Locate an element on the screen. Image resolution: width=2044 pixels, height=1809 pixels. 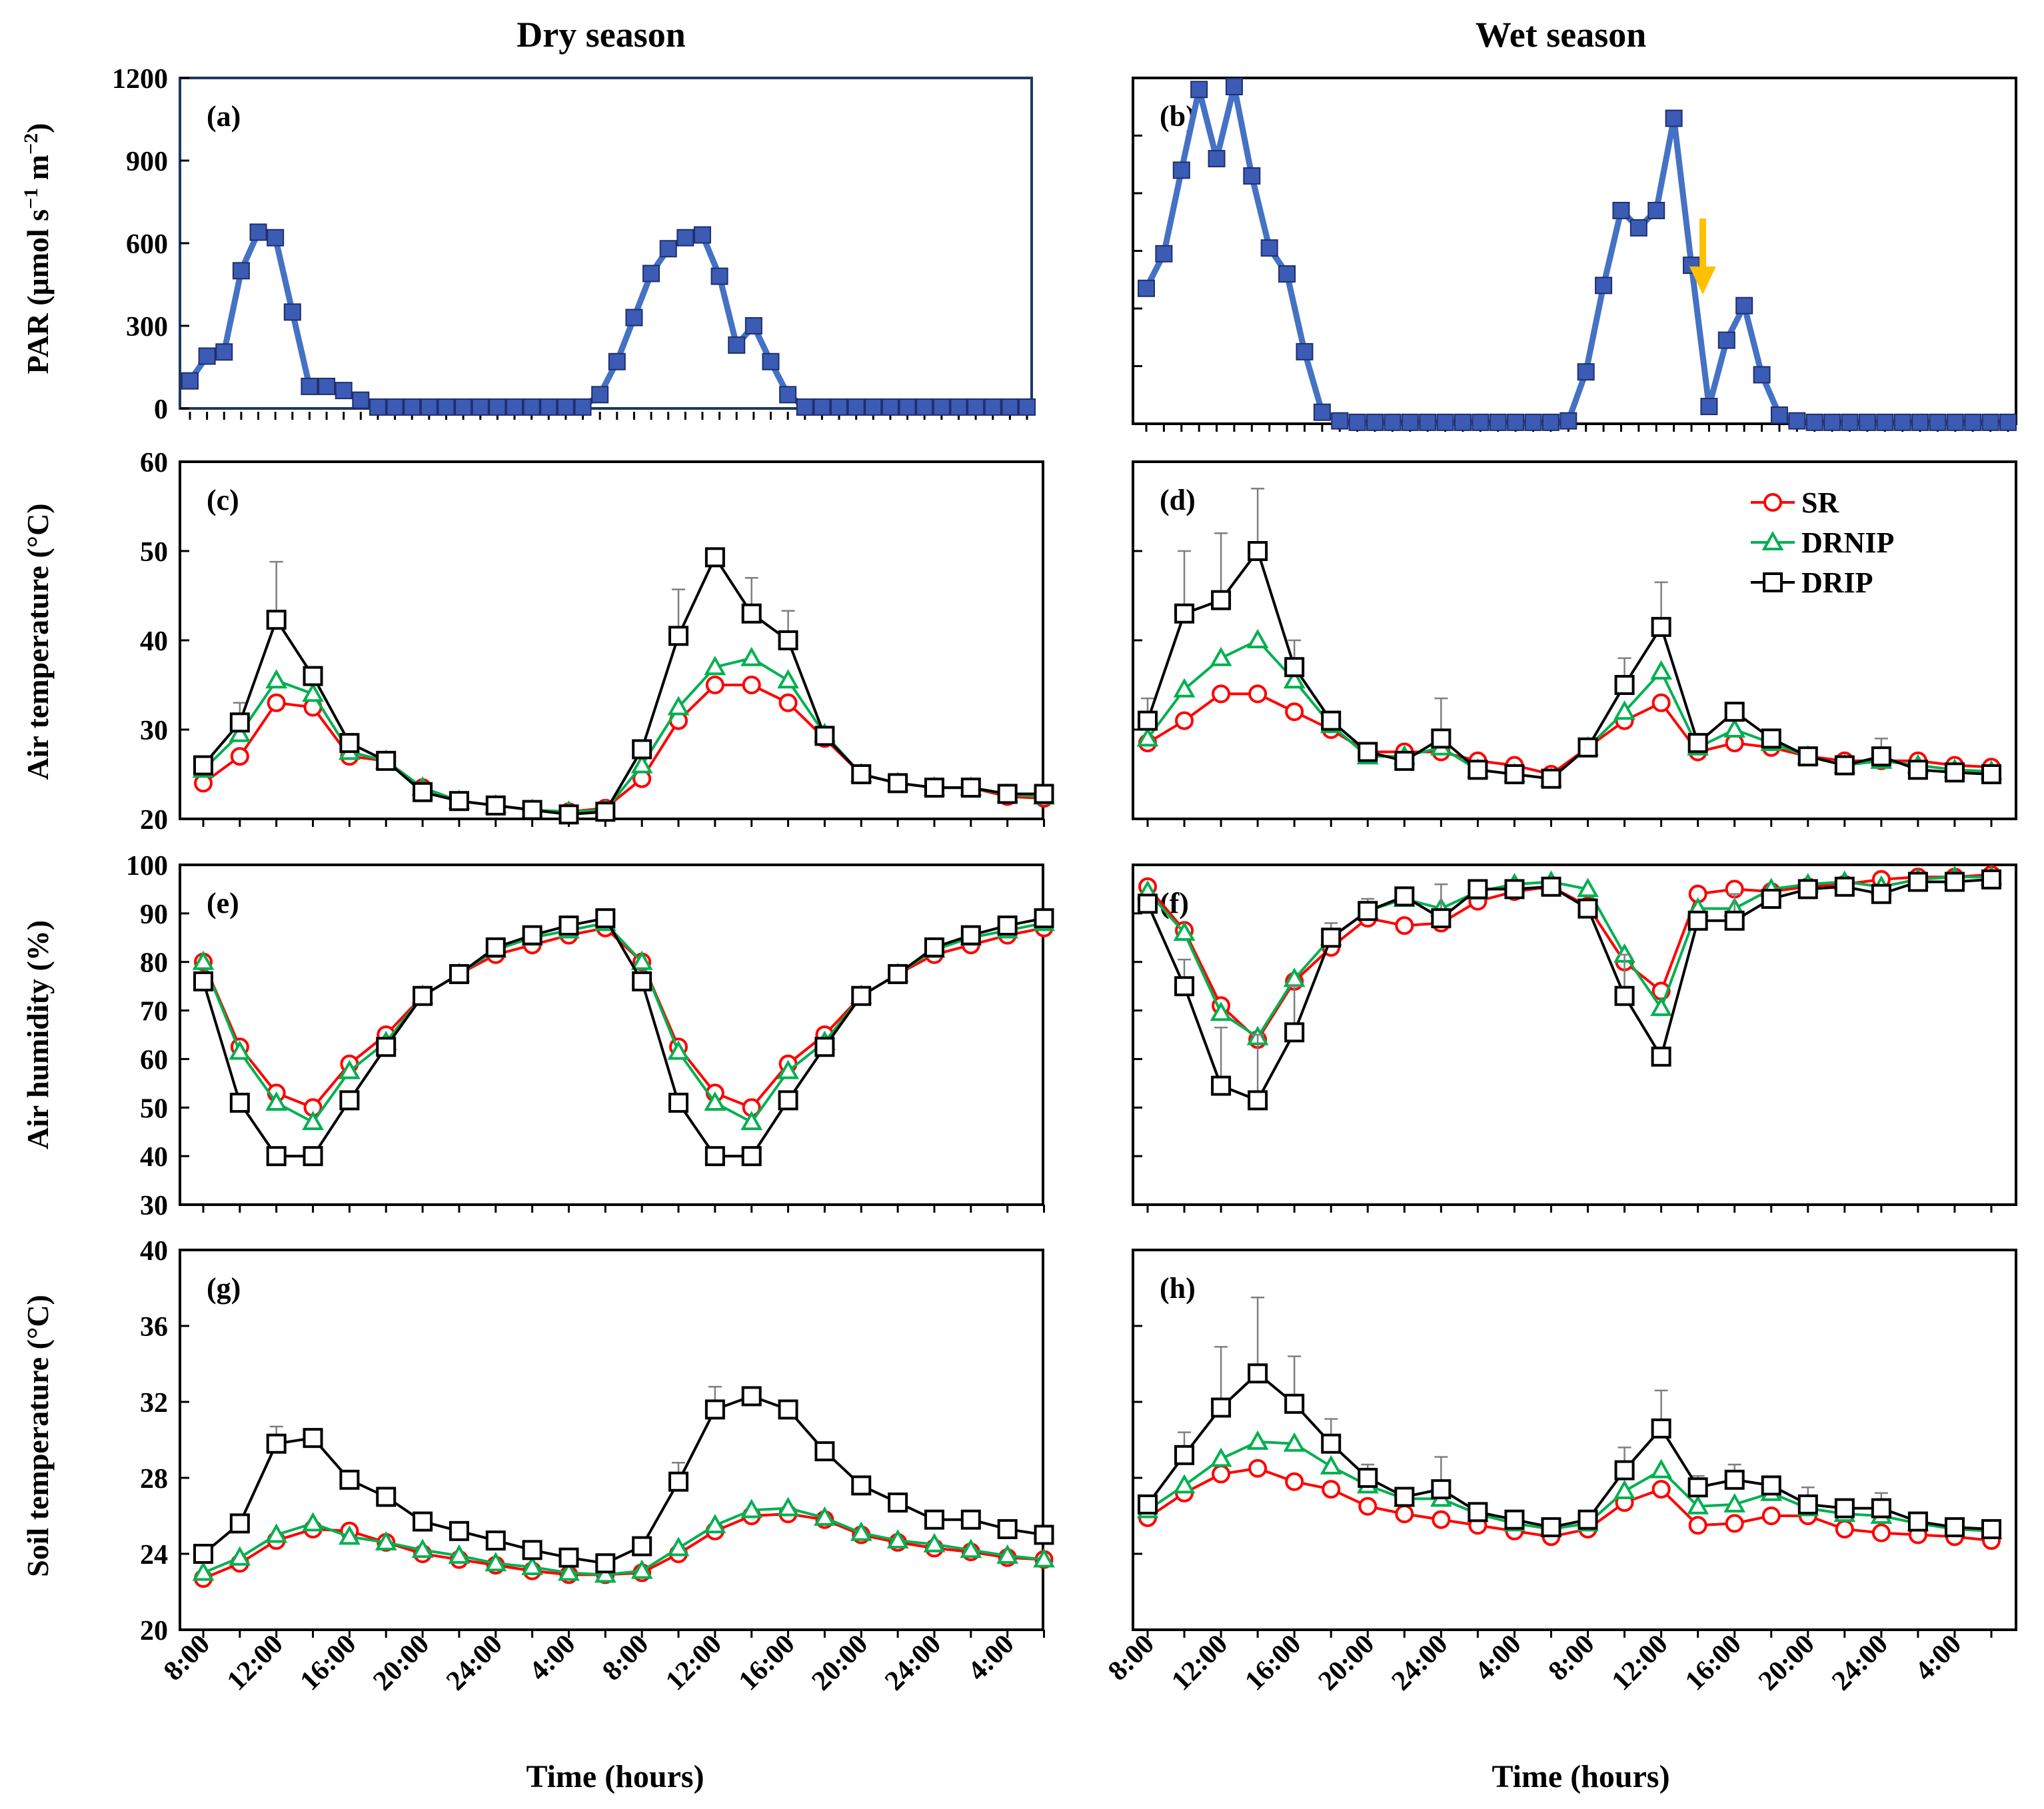
panel-label-d: (d) is located at coordinates (1178, 500).